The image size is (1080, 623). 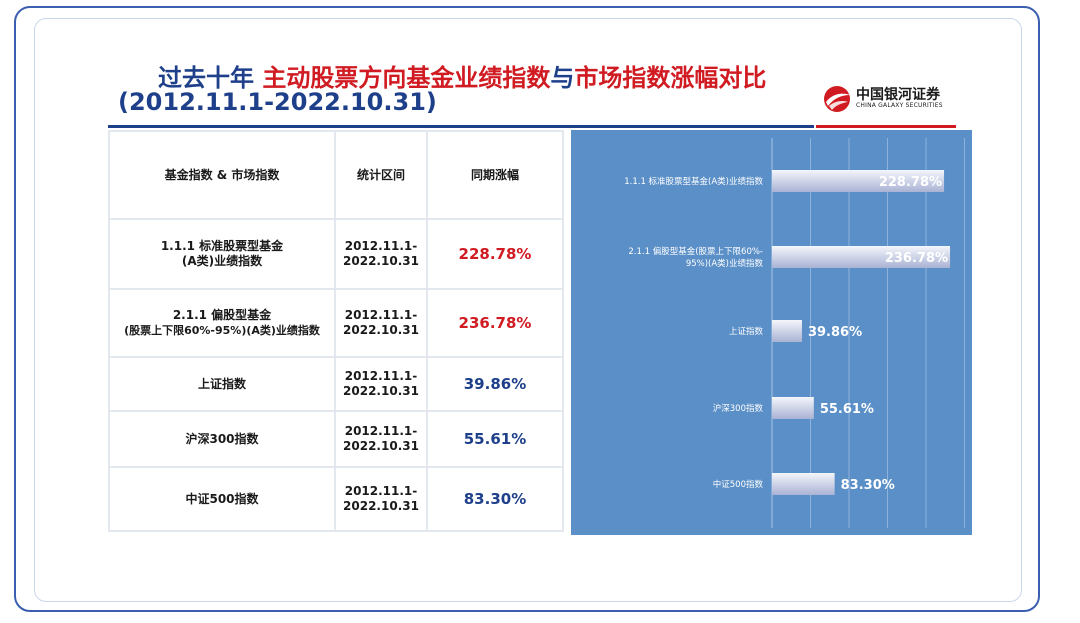 What do you see at coordinates (495, 323) in the screenshot?
I see `row-change: 236.78%` at bounding box center [495, 323].